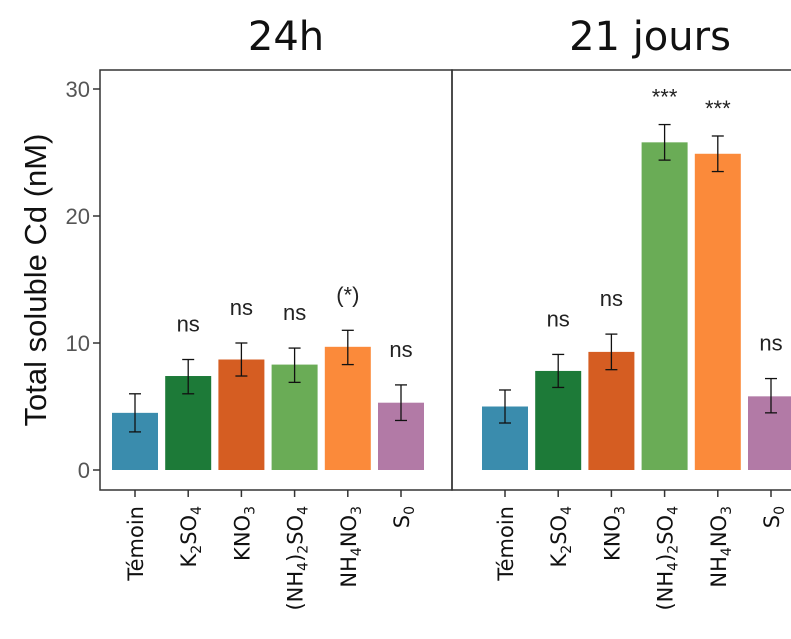 The height and width of the screenshot is (639, 791). What do you see at coordinates (83, 280) in the screenshot?
I see `y-axis: 0 10 20 30` at bounding box center [83, 280].